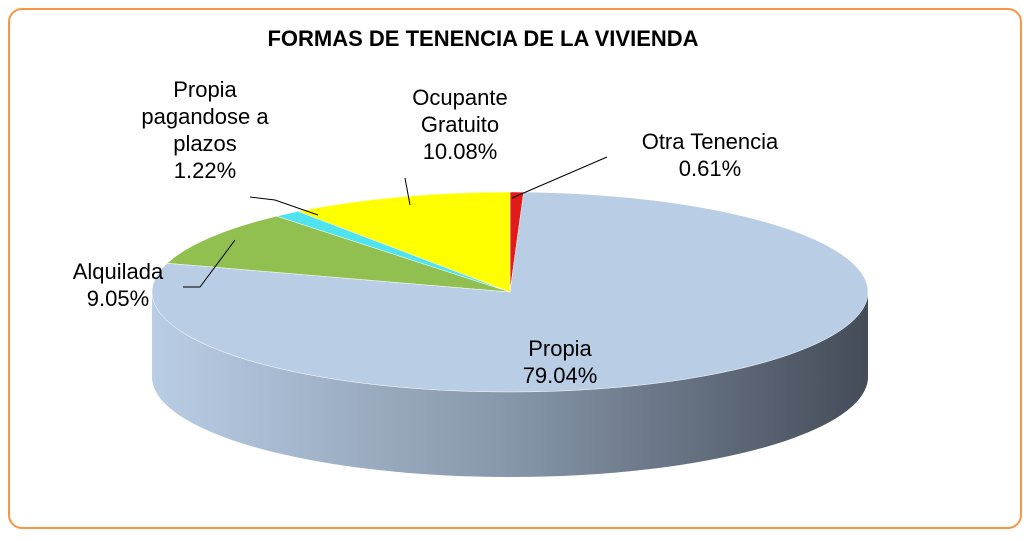 The height and width of the screenshot is (541, 1034). I want to click on label-value: 10.08%, so click(460, 151).